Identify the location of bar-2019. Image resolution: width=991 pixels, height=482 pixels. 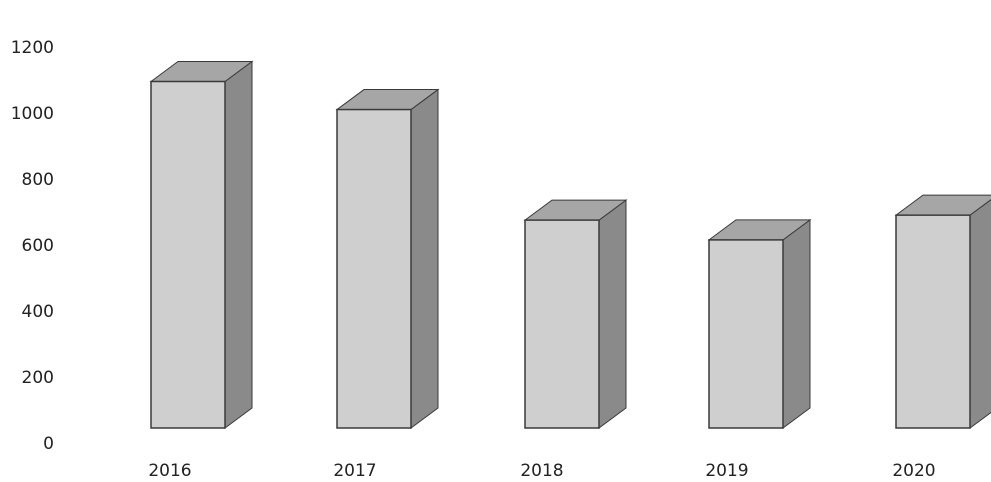
(759, 323).